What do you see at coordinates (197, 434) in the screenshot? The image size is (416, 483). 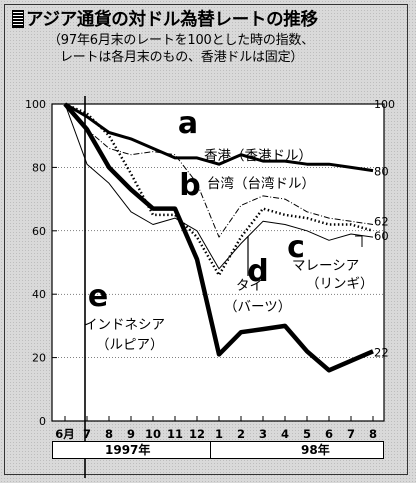 I see `x-tick-label: 12` at bounding box center [197, 434].